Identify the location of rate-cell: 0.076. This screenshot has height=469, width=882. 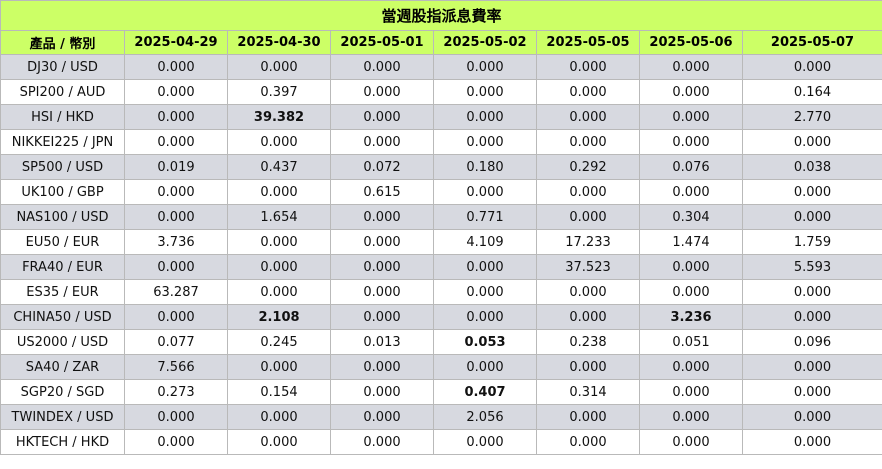
(691, 167).